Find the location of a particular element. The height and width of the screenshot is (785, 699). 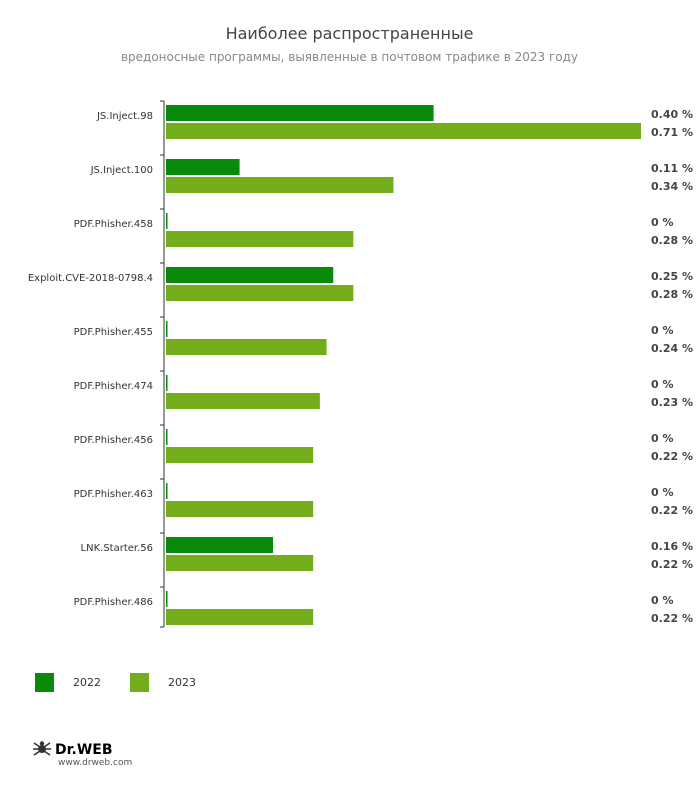

category-label: PDF.Phisher.455 is located at coordinates (113, 332).